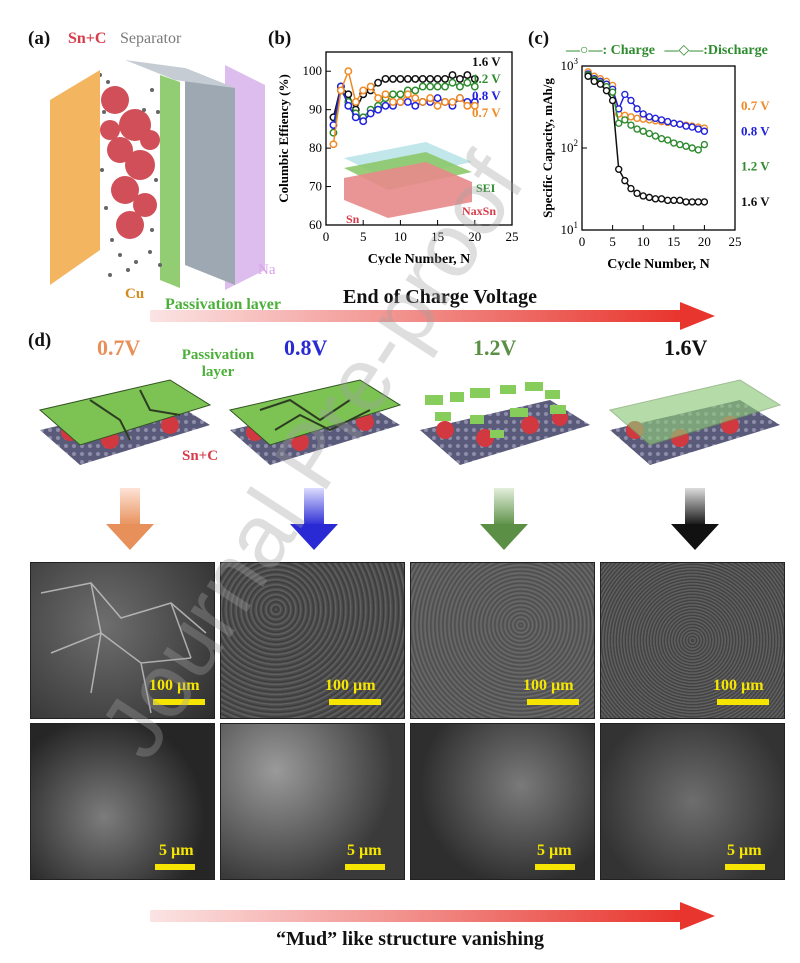 This screenshot has width=800, height=963. What do you see at coordinates (692, 801) in the screenshot?
I see `sem-image-1-6v-5um: 5 µm` at bounding box center [692, 801].